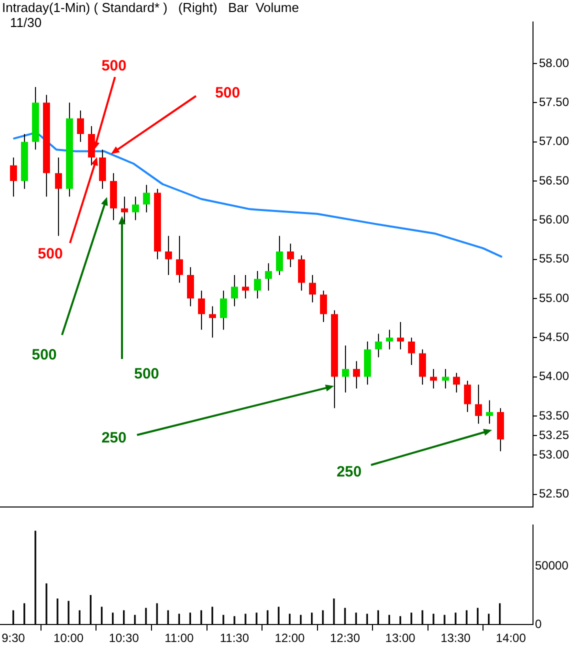 The height and width of the screenshot is (647, 576). Describe the element at coordinates (554, 435) in the screenshot. I see `y-tick-label: 53.25` at that location.